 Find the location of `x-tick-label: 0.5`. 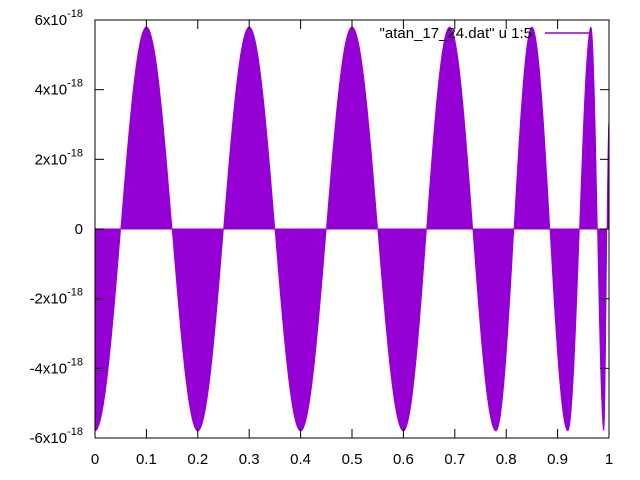

x-tick-label: 0.5 is located at coordinates (352, 459).